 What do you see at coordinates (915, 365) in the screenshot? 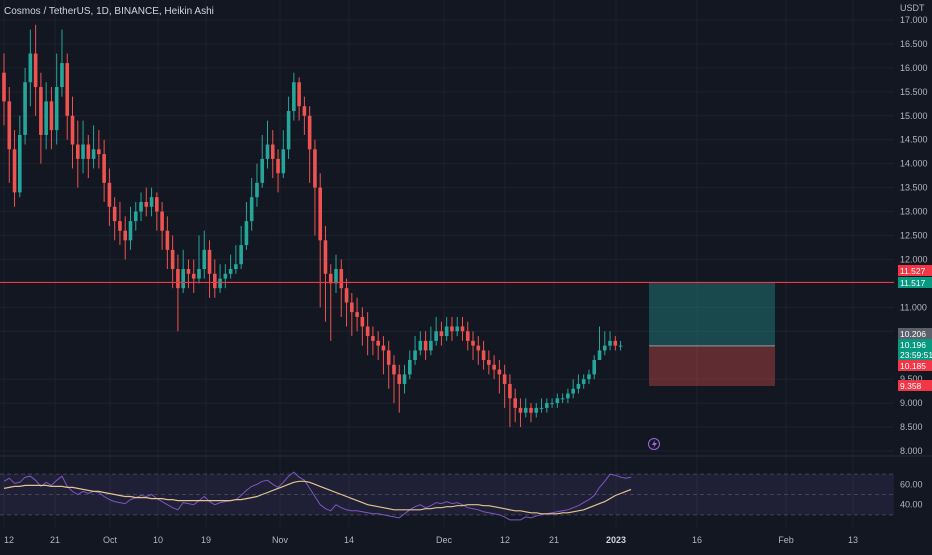
I see `badge-stop-entry-bg` at bounding box center [915, 365].